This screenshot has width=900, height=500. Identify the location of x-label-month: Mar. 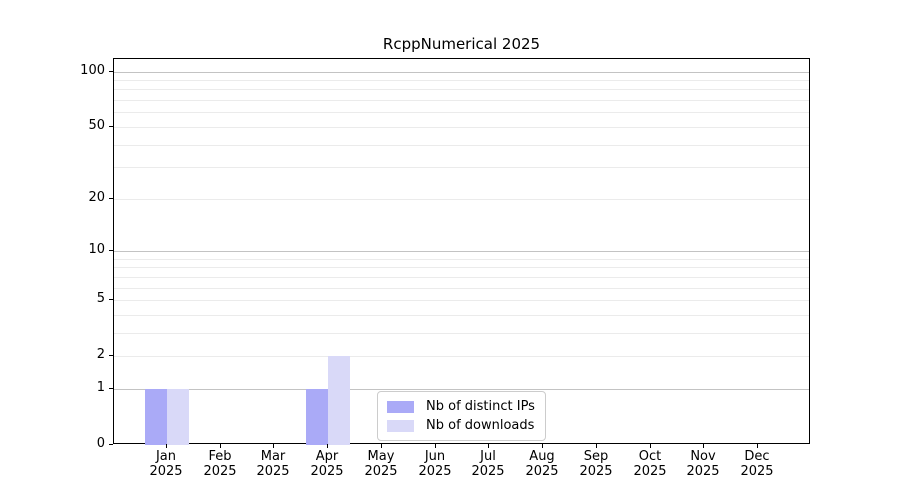
(273, 456).